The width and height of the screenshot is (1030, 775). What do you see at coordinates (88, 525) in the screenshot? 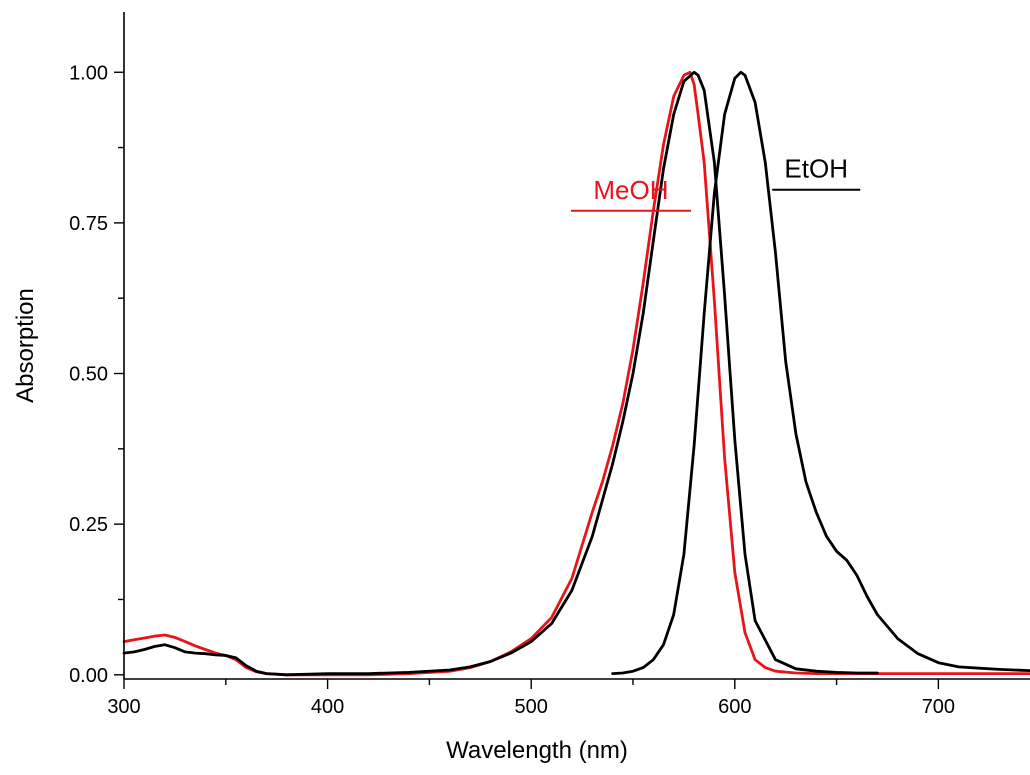
I see `y-tick-label: 0.25` at bounding box center [88, 525].